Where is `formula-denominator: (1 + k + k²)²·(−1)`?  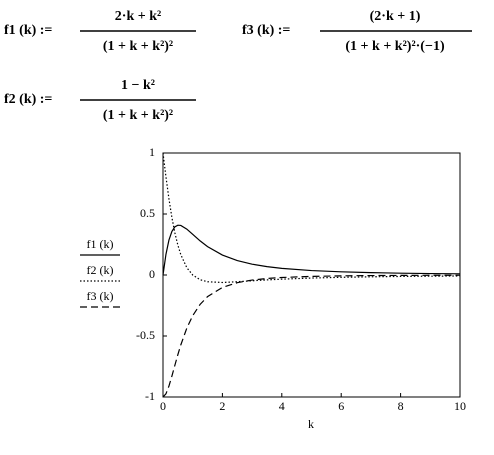 formula-denominator: (1 + k + k²)²·(−1) is located at coordinates (395, 46).